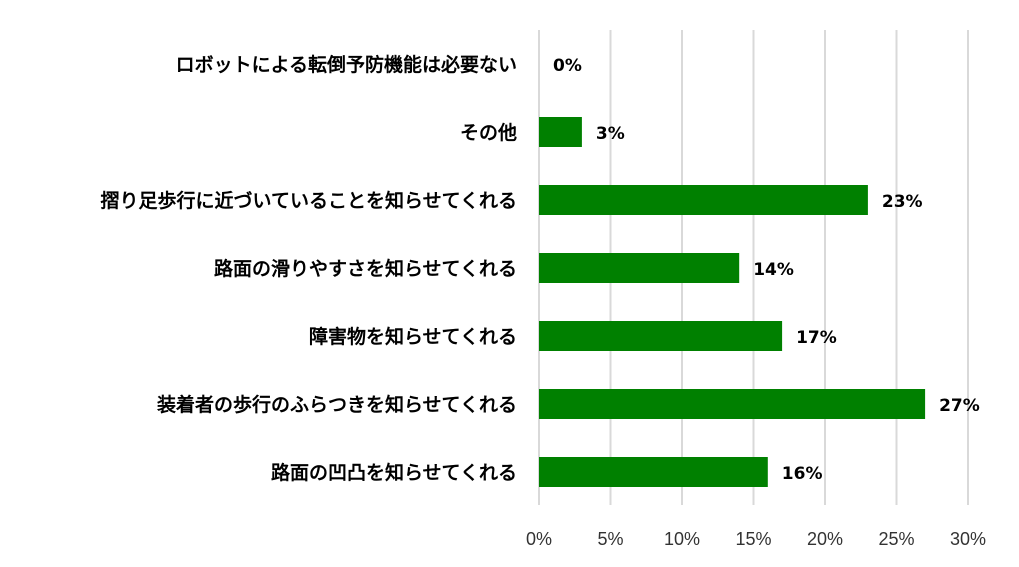  Describe the element at coordinates (394, 472) in the screenshot. I see `category-label: 路面の凹凸を知らせてくれる` at that location.